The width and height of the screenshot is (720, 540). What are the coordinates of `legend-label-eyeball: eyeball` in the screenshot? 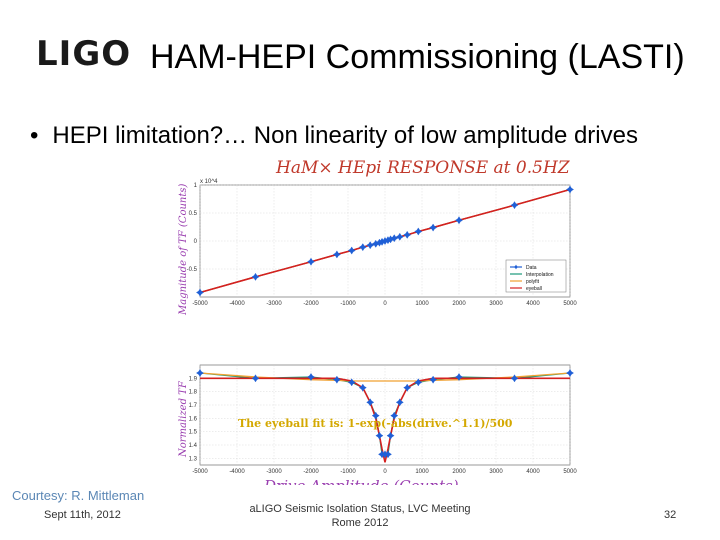 It's located at (534, 289).